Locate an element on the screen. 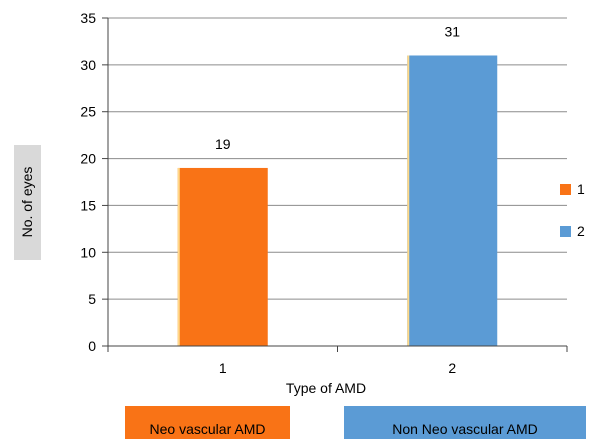  y-tick-label: 0 is located at coordinates (92, 346).